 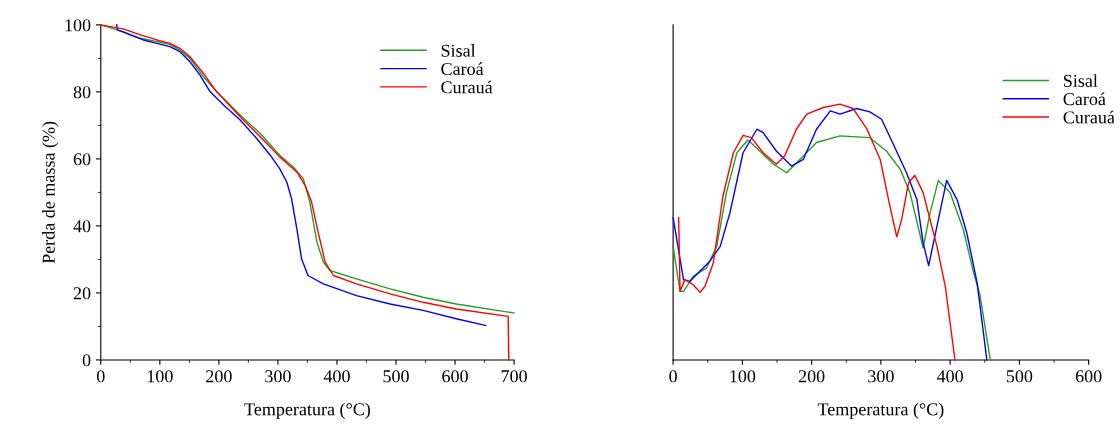 What do you see at coordinates (82, 92) in the screenshot?
I see `y-tick-label: 80` at bounding box center [82, 92].